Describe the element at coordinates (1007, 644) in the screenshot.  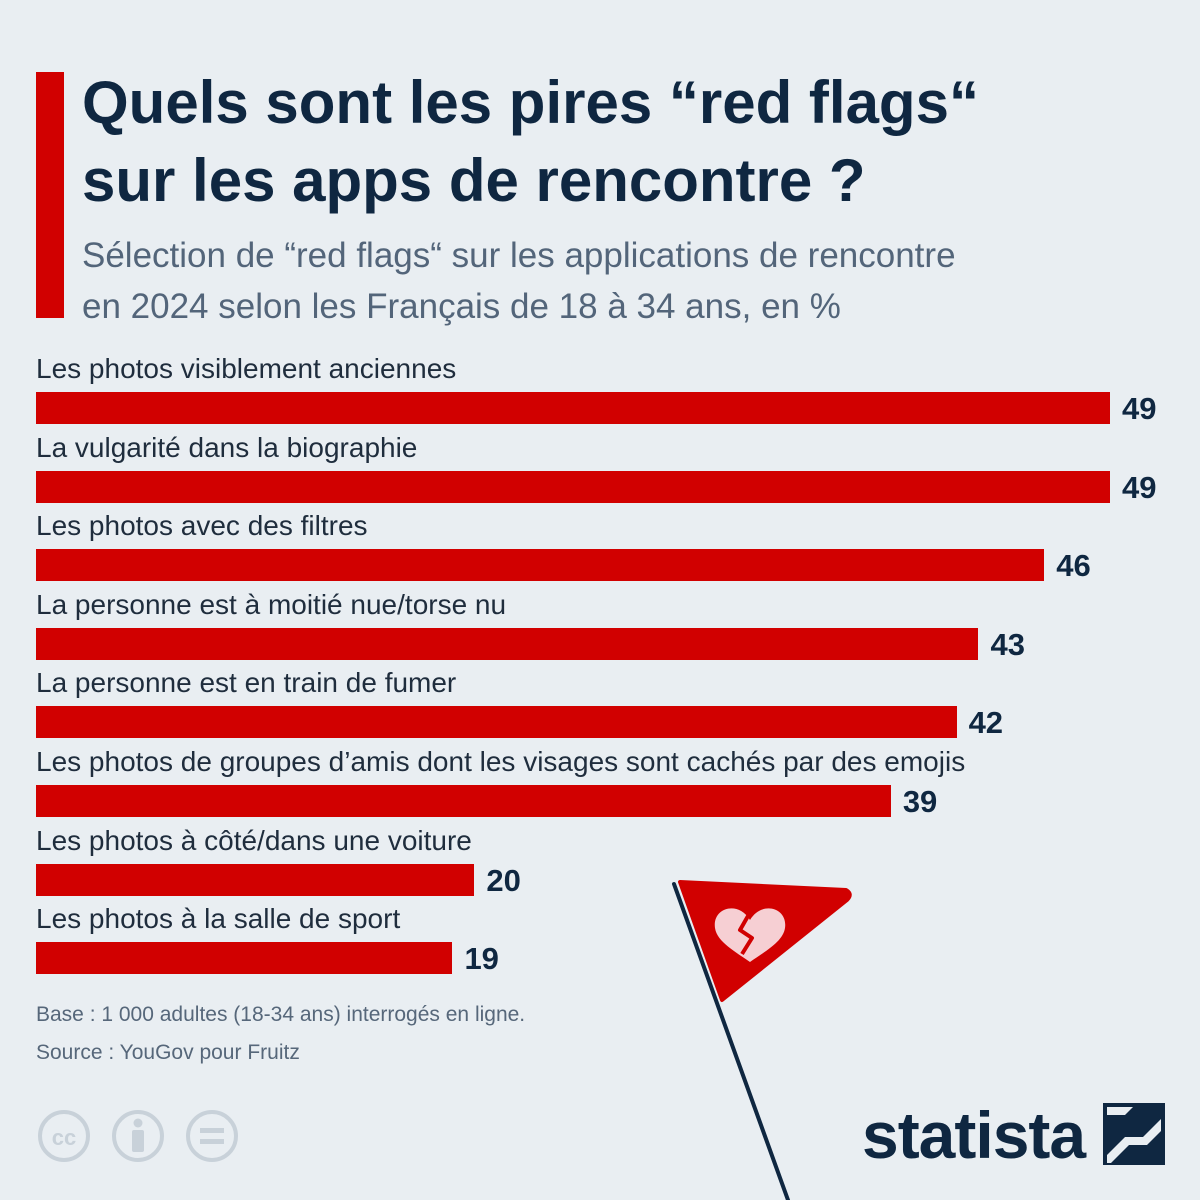
I see `value-label: 43` at that location.